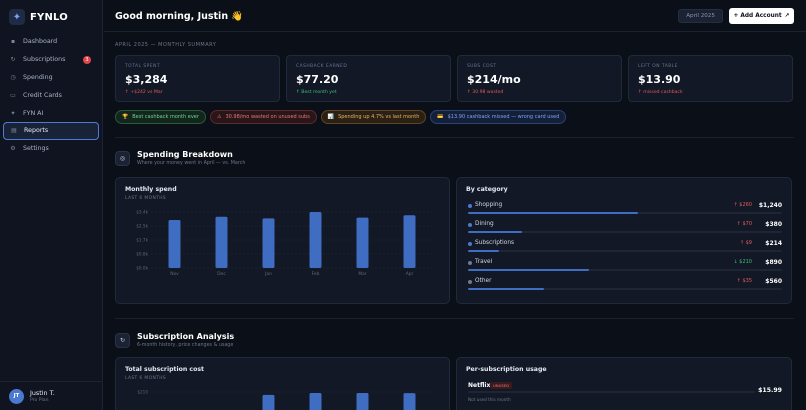  What do you see at coordinates (185, 345) in the screenshot?
I see `subscription-subtitle: 6-month history, price changes & usage` at bounding box center [185, 345].